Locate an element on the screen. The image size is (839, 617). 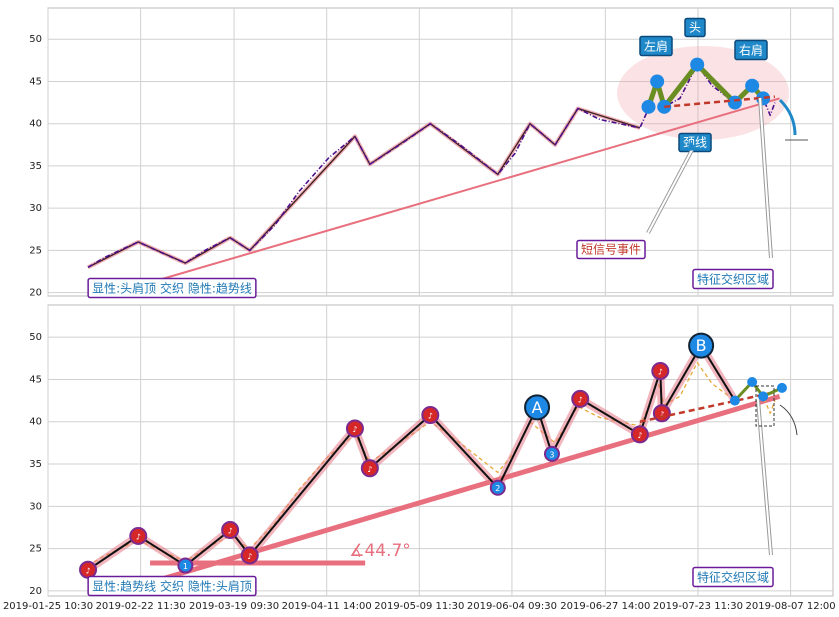
x-tick-label: 2019-01-25 10:30 is located at coordinates (48, 606).